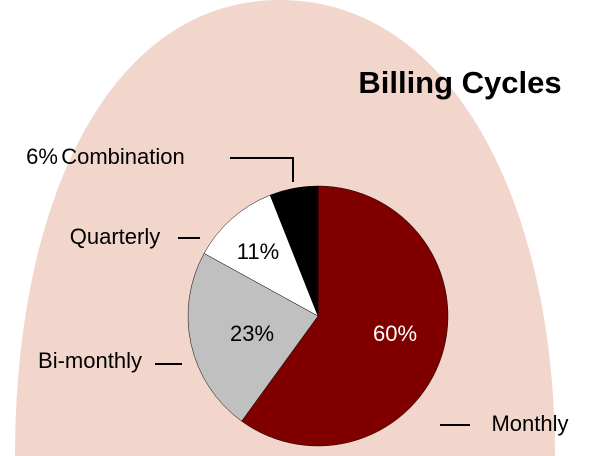 This screenshot has height=456, width=600. What do you see at coordinates (123, 156) in the screenshot?
I see `slice-name: Combination` at bounding box center [123, 156].